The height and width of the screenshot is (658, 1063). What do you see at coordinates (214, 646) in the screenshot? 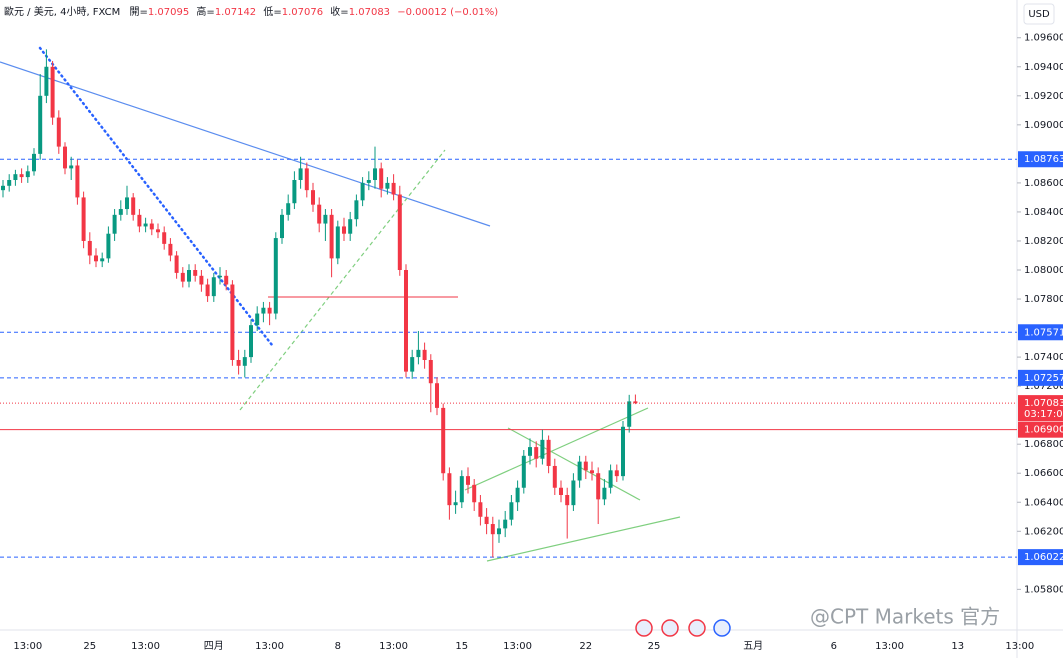
I see `x-tick-label: 四月` at bounding box center [214, 646].